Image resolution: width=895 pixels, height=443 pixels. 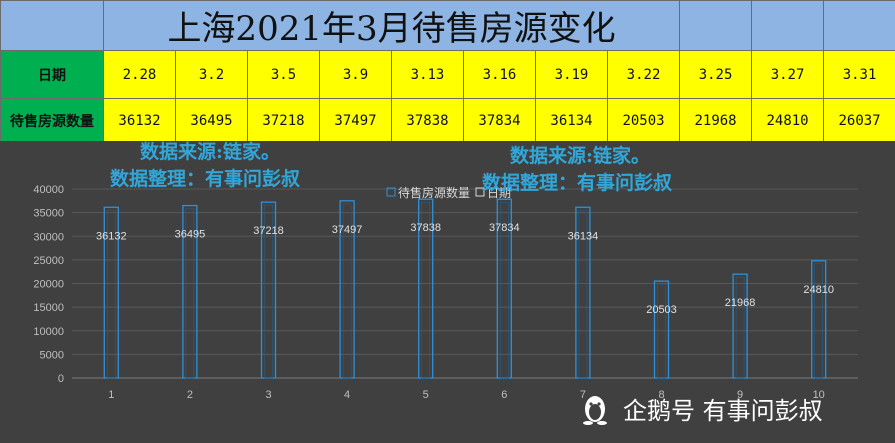 I want to click on watermark-credit-right: 数据整理：有事问彭叔, so click(x=577, y=182).